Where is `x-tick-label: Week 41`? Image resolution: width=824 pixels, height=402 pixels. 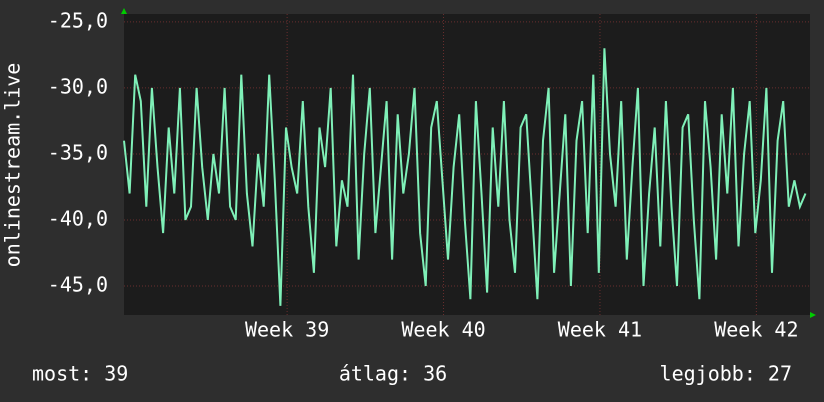
x-tick-label: Week 41 is located at coordinates (600, 330).